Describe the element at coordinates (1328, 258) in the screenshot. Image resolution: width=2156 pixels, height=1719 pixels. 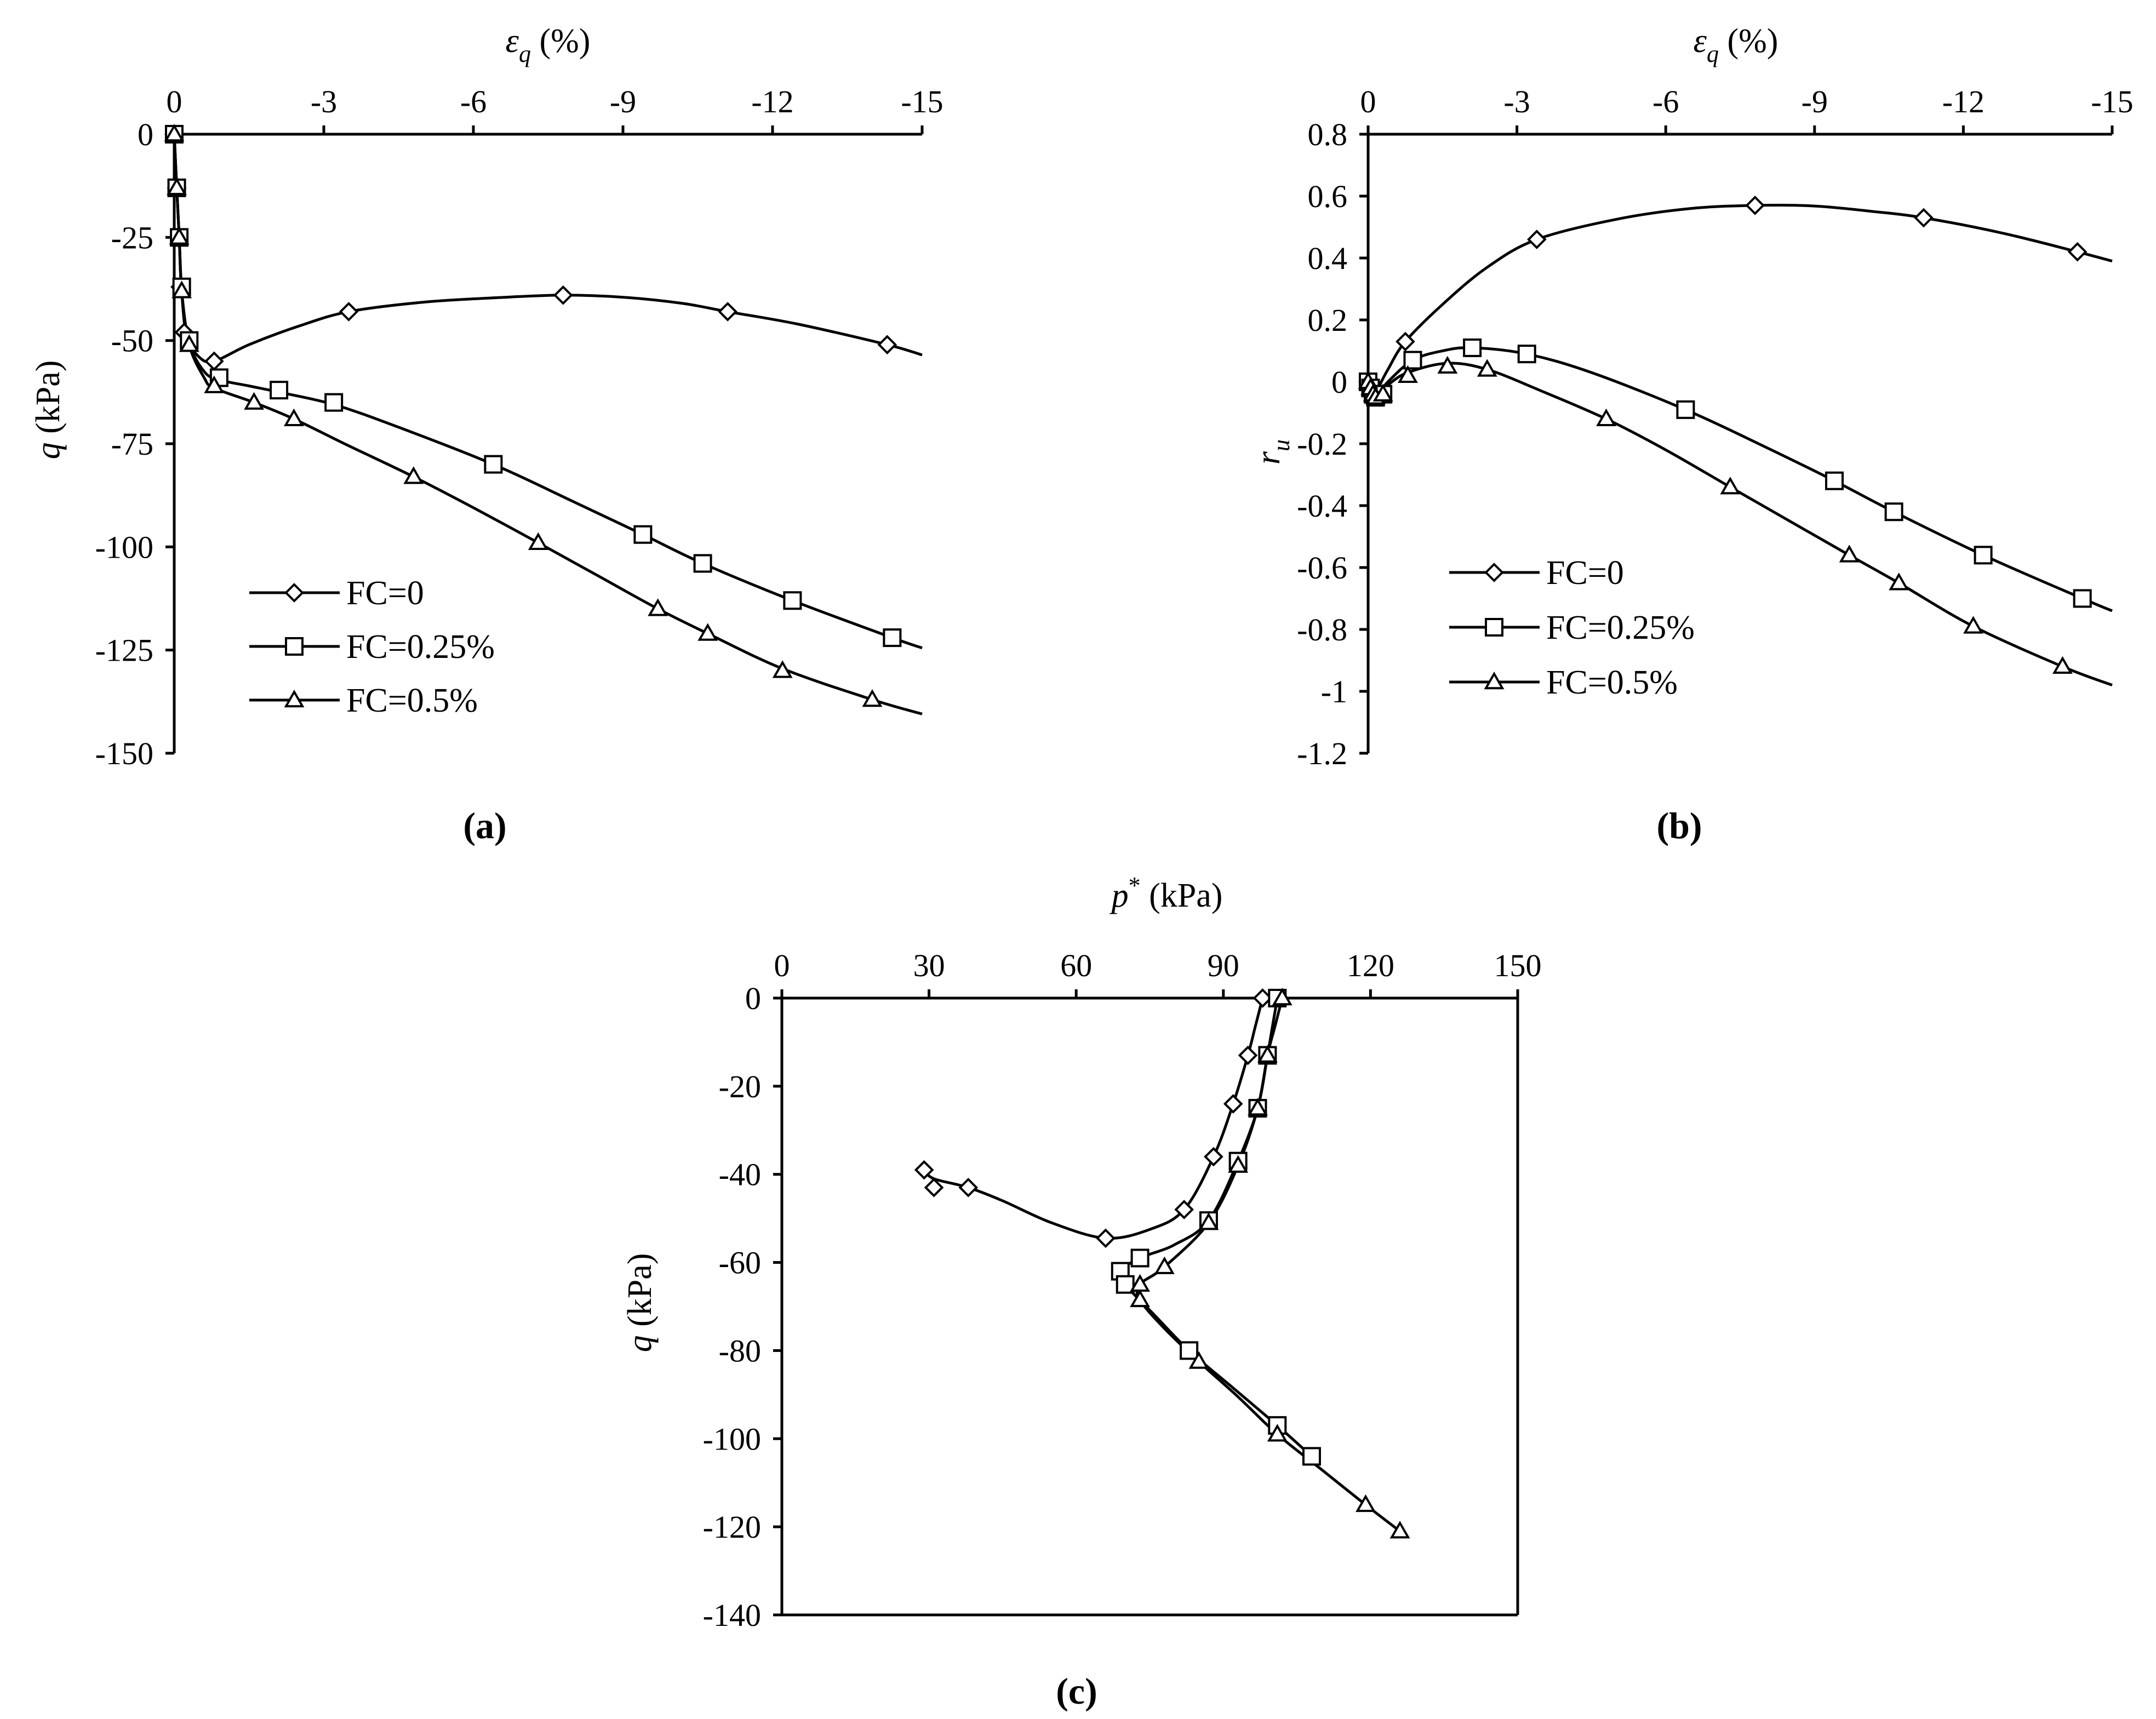
I see `y-tick-label: 0.4` at that location.